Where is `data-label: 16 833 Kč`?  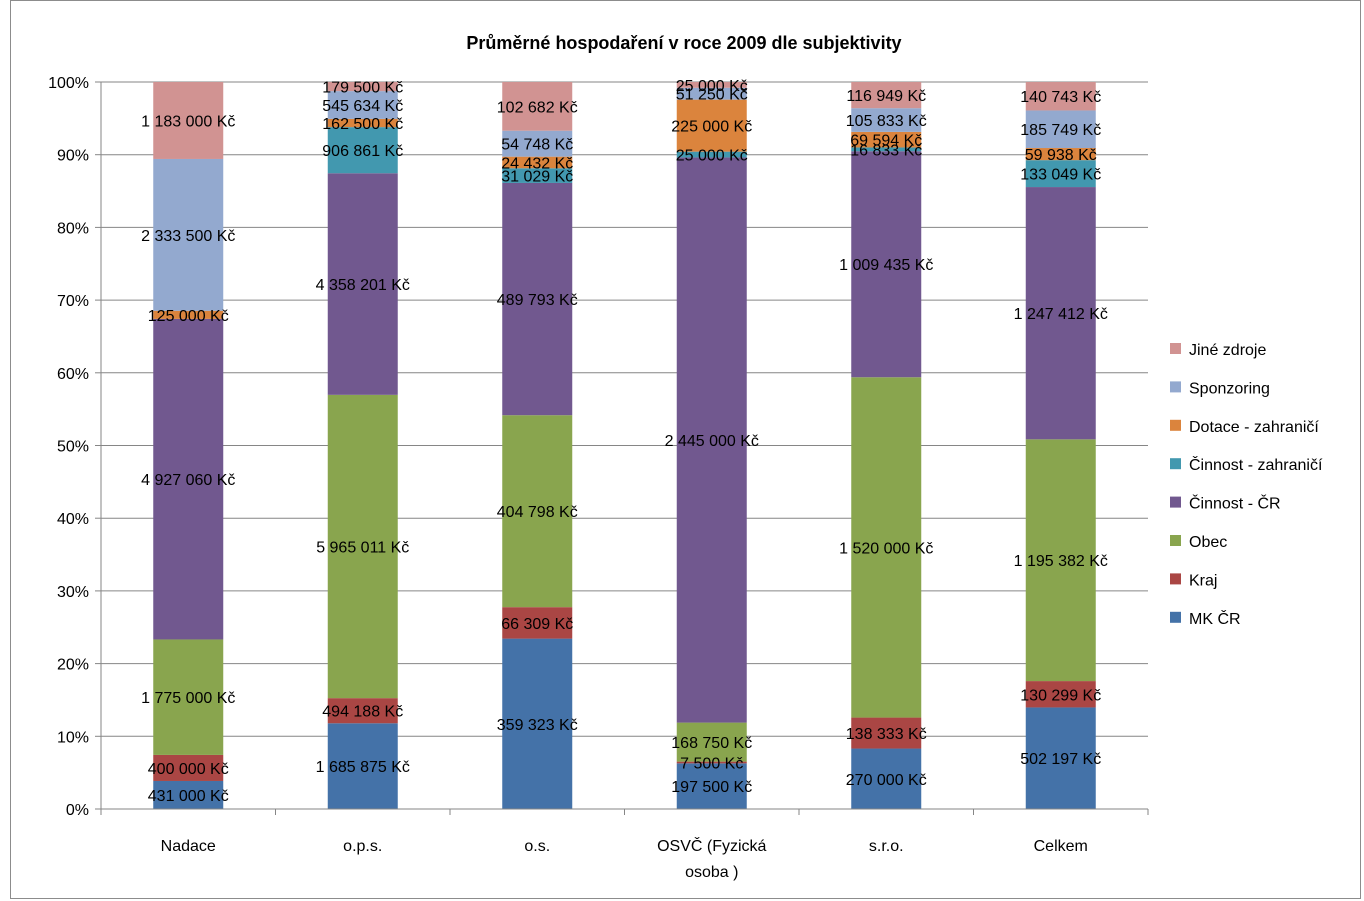
data-label: 16 833 Kč is located at coordinates (886, 150).